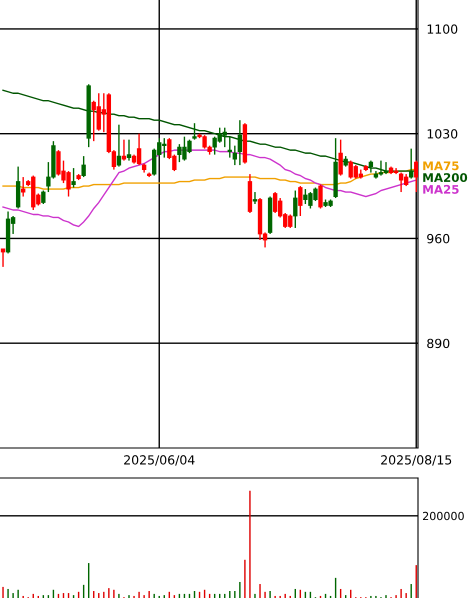 The height and width of the screenshot is (598, 472). Describe the element at coordinates (443, 29) in the screenshot. I see `y-tick-label: 1100` at that location.